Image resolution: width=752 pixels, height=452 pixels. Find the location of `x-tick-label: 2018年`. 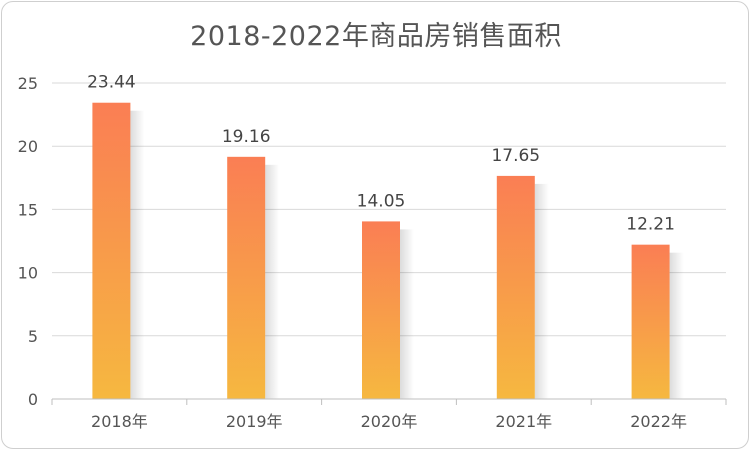

x-tick-label: 2018年 is located at coordinates (119, 421).